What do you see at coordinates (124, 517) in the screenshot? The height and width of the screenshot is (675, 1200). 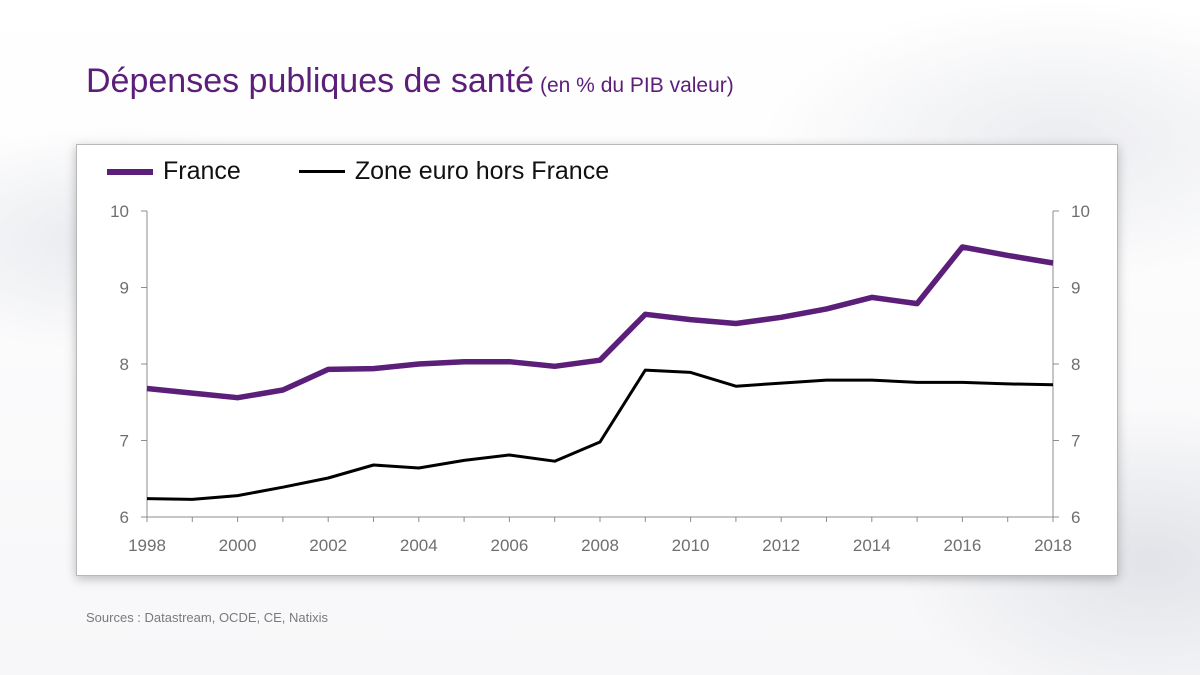 I see `y-tick-label-left: 6` at bounding box center [124, 517].